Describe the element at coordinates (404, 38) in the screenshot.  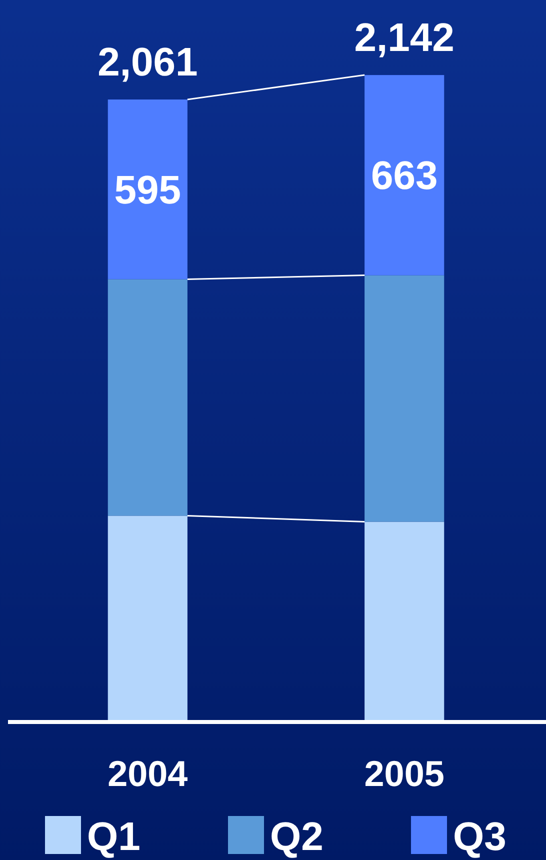
I see `total-label: 2,142` at that location.